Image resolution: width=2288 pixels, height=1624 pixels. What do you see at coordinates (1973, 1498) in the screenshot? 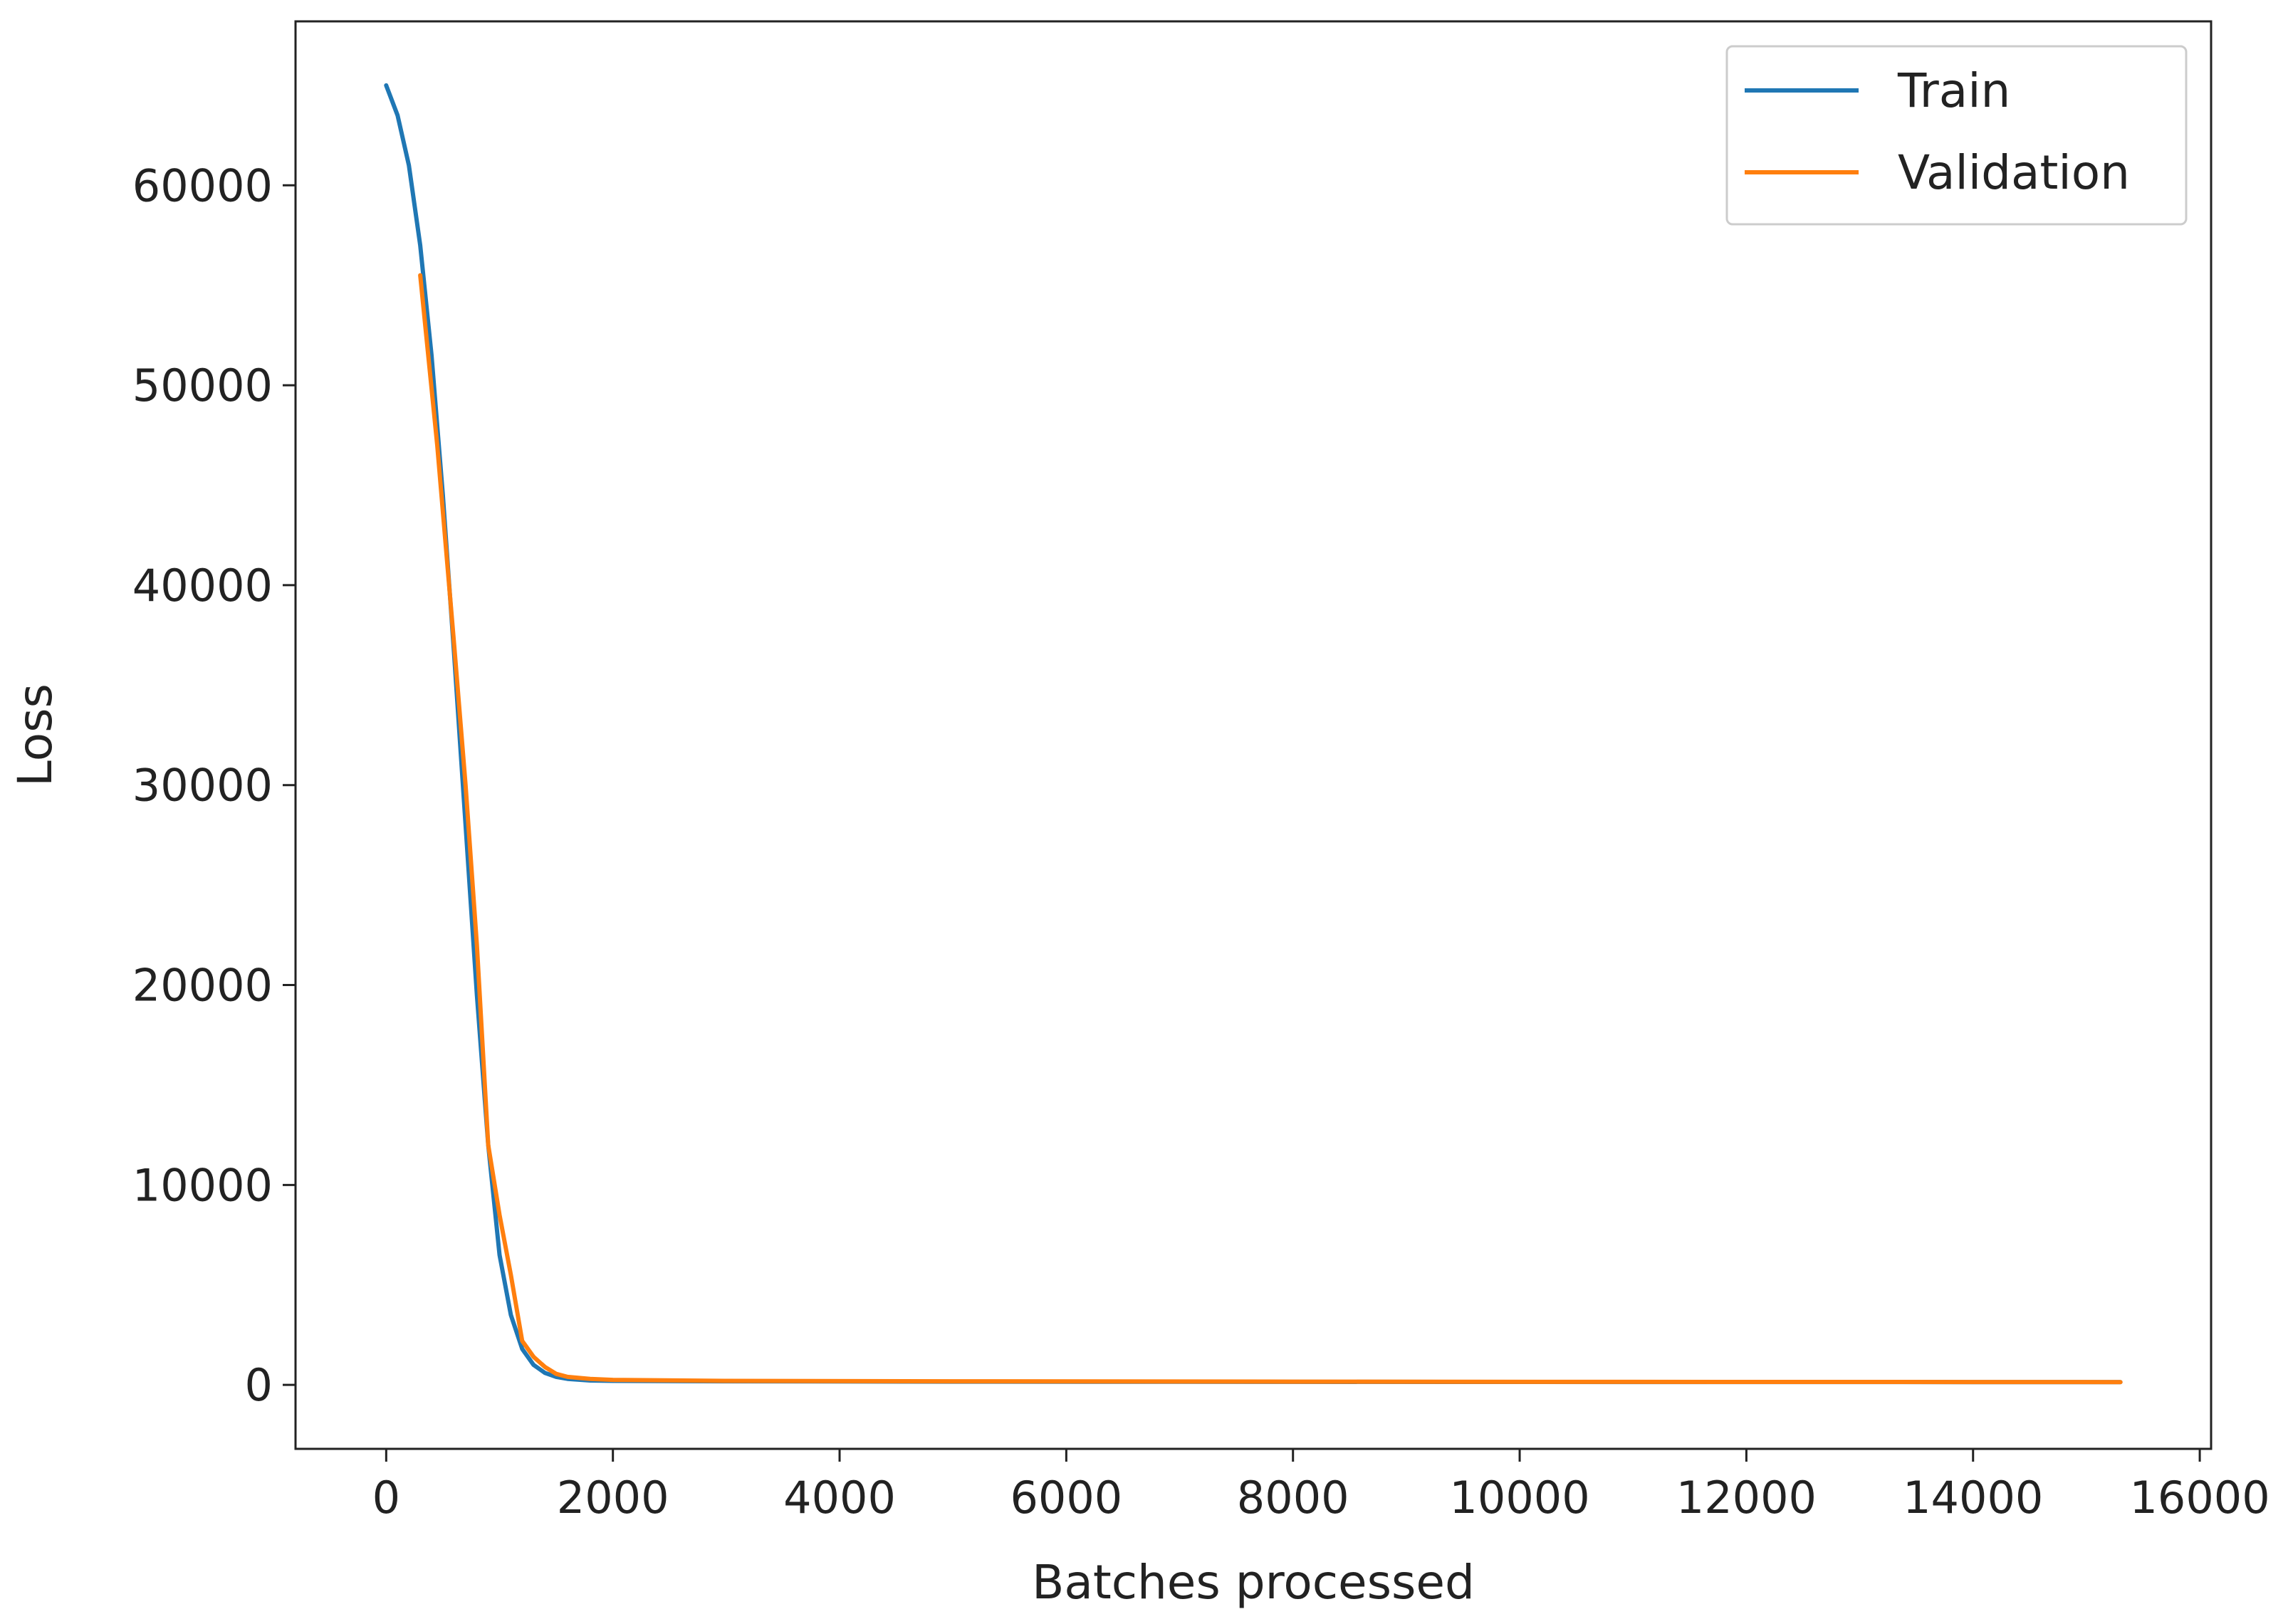
I see `x-tick-label: 14000` at bounding box center [1973, 1498].